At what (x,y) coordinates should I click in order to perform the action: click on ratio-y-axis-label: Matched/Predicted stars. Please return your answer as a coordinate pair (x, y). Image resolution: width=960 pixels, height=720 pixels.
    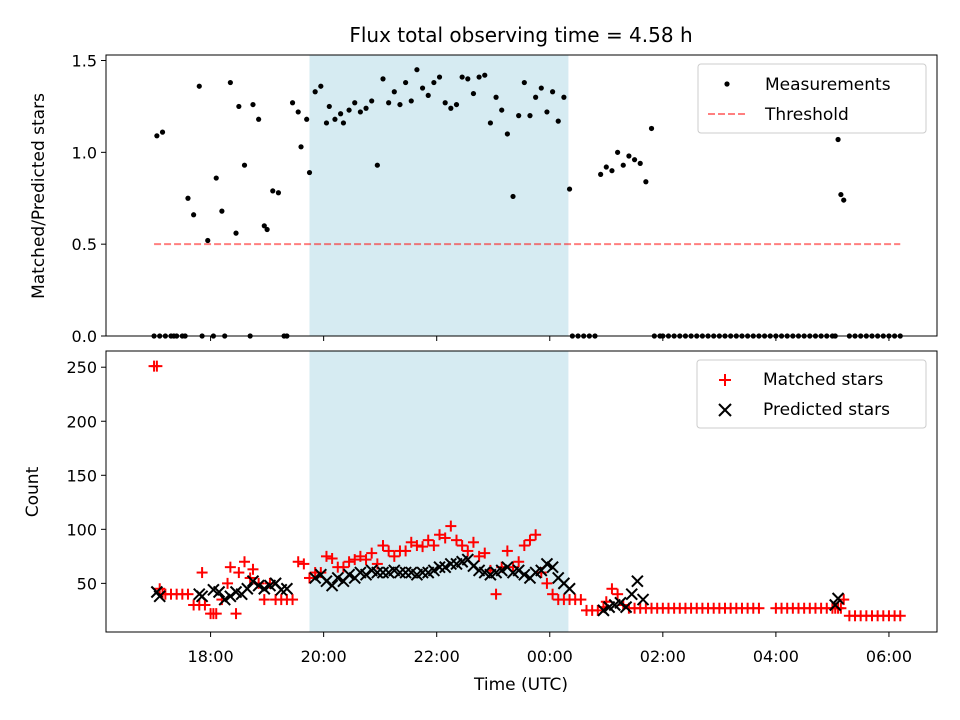
    Looking at the image, I should click on (39, 196).